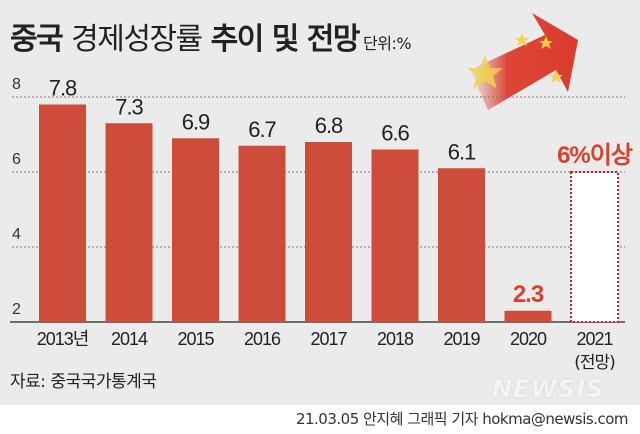  Describe the element at coordinates (528, 294) in the screenshot. I see `data-label: 2.3` at that location.